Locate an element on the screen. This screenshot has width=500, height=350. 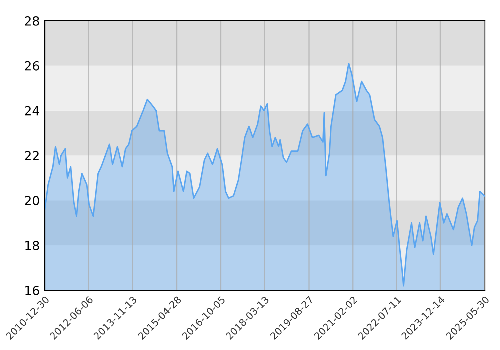
y-tick-label: 28 is located at coordinates (32, 21).